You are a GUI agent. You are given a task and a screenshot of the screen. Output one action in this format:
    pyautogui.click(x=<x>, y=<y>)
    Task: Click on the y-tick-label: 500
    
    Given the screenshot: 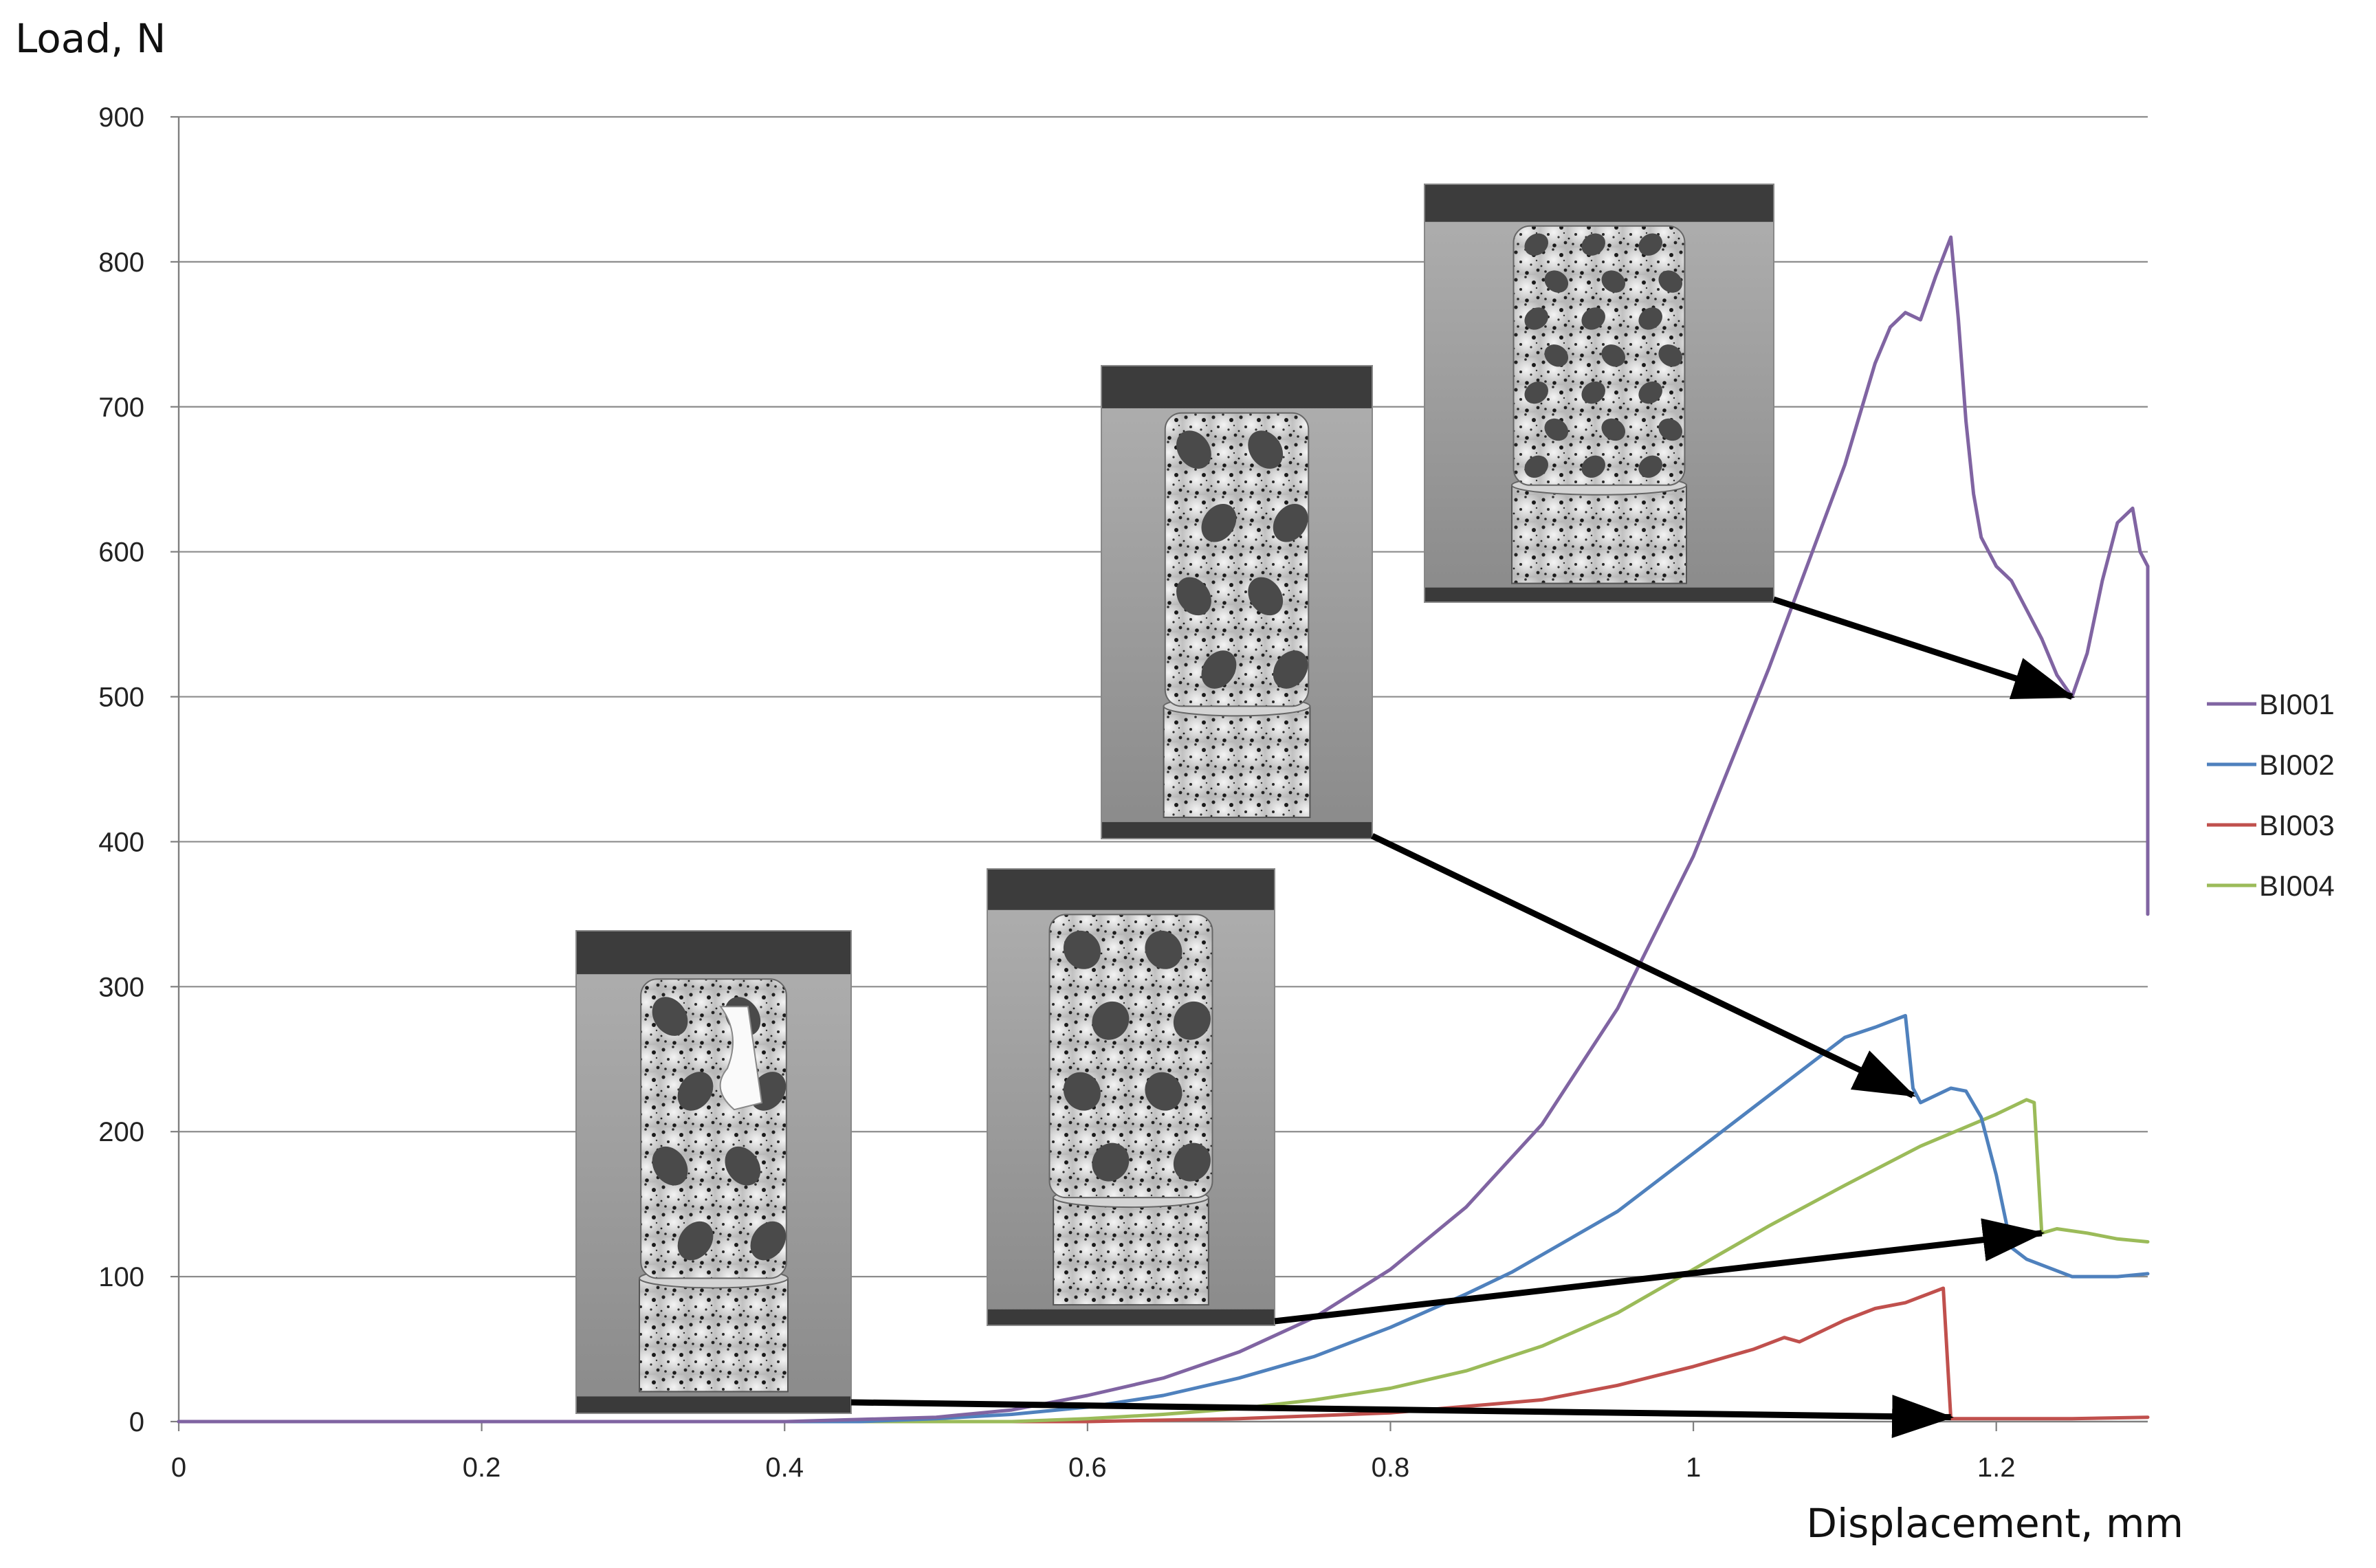 What is the action you would take?
    pyautogui.click(x=121, y=698)
    